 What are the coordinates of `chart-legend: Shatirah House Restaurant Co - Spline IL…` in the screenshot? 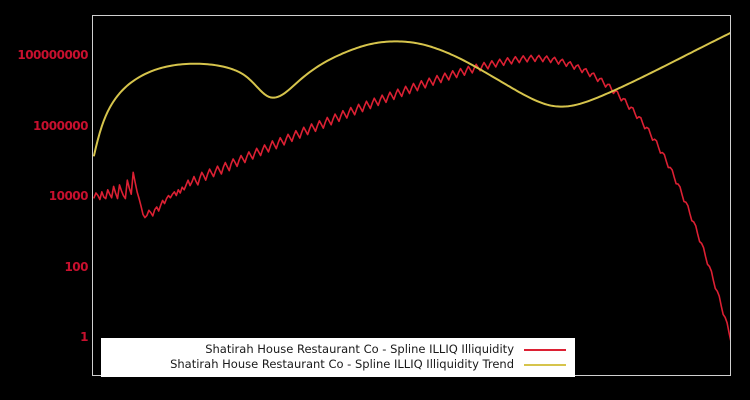 It's located at (338, 357).